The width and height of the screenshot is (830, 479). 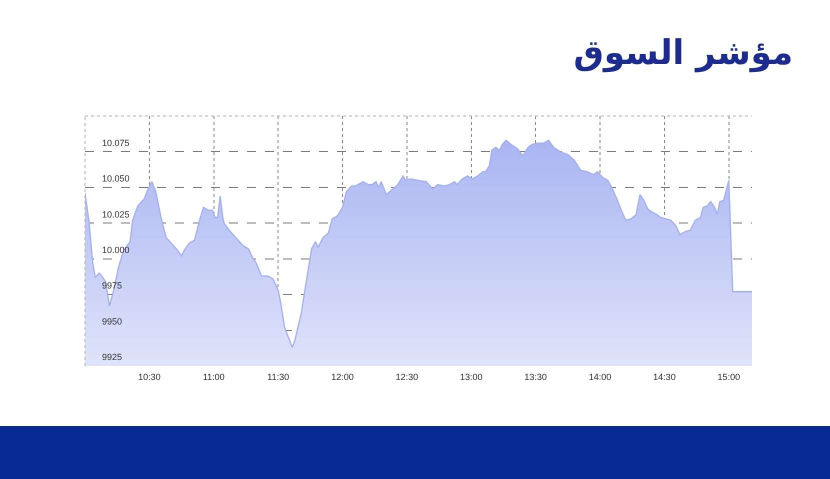 What do you see at coordinates (535, 377) in the screenshot?
I see `x-tick-label: 13:30` at bounding box center [535, 377].